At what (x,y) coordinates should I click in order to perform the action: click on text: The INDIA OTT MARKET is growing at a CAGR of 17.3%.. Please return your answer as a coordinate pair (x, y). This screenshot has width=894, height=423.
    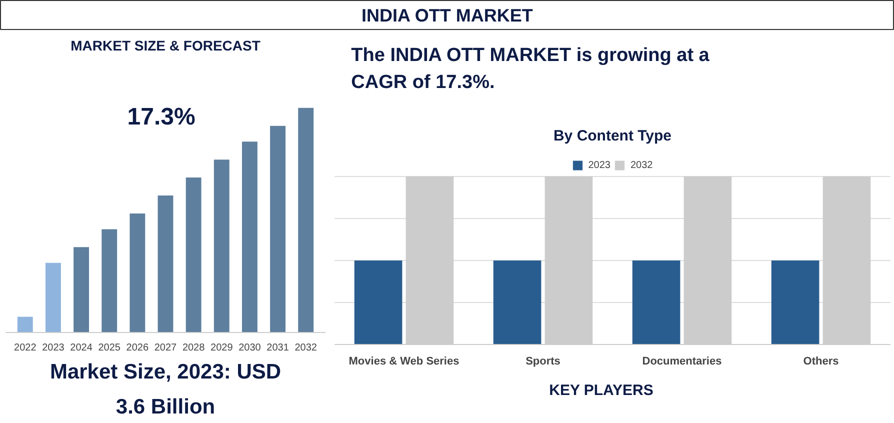
    Looking at the image, I should click on (530, 69).